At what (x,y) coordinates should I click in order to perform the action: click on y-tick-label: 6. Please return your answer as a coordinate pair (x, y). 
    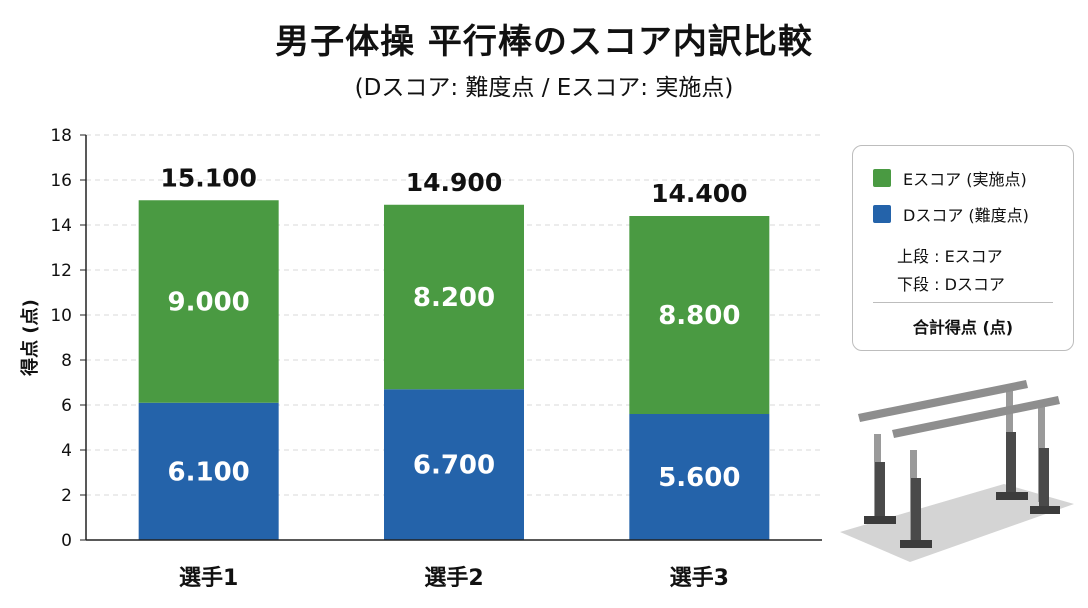
    Looking at the image, I should click on (66, 406).